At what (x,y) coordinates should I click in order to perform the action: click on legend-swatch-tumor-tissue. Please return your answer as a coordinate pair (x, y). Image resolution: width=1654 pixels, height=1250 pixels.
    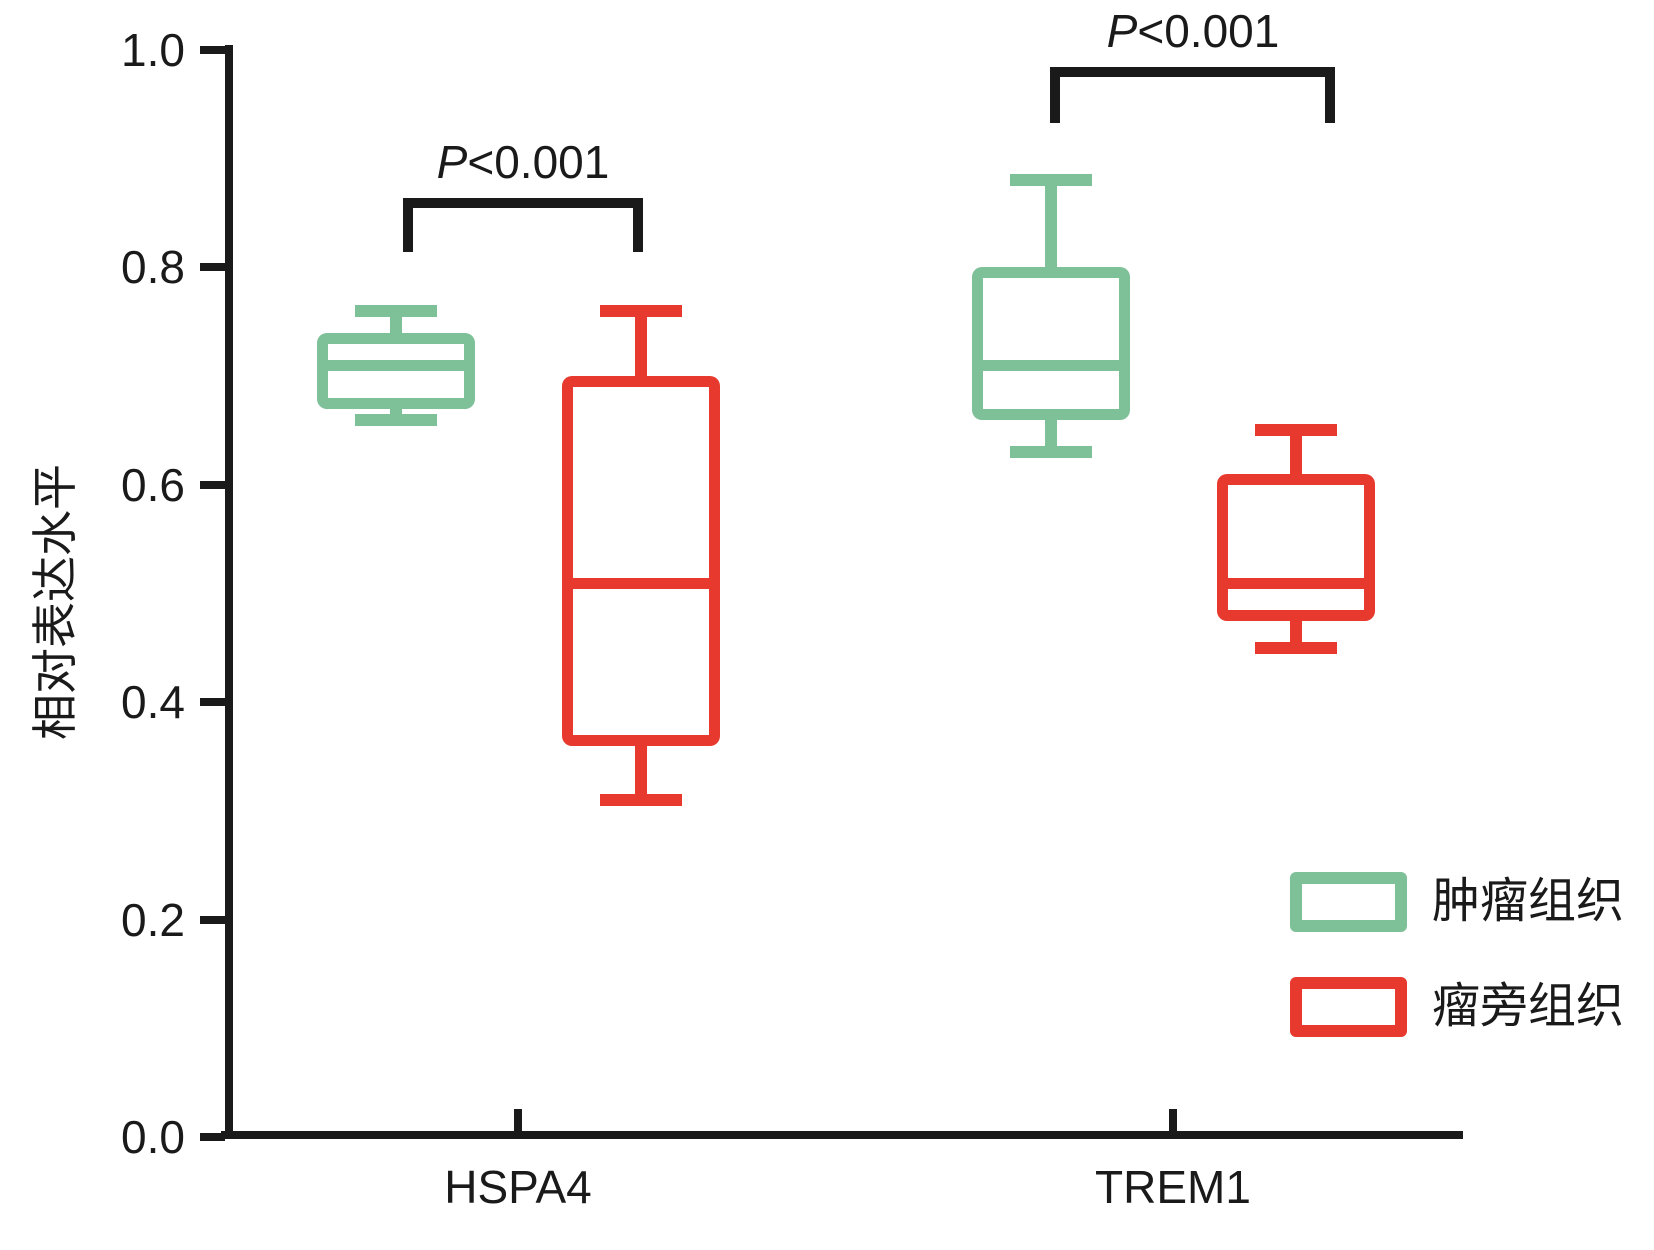
    Looking at the image, I should click on (1348, 902).